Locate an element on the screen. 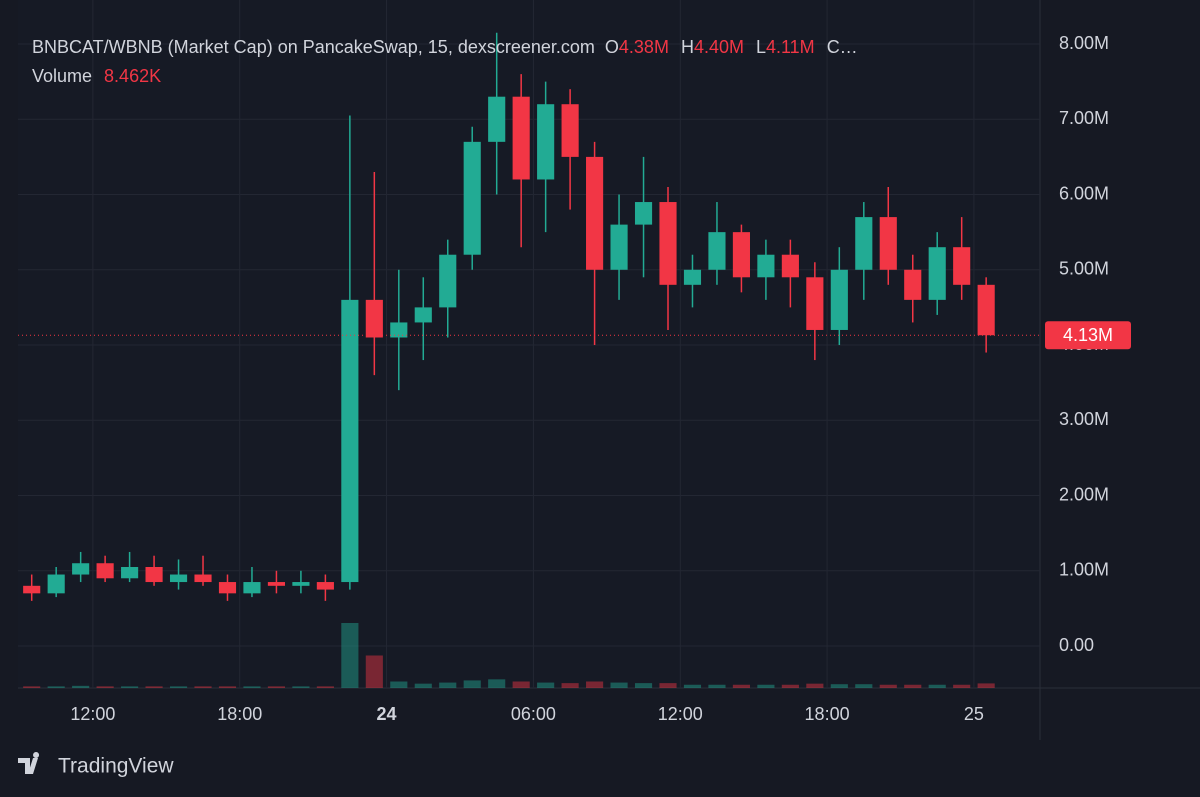  high-label: H is located at coordinates (687, 47).